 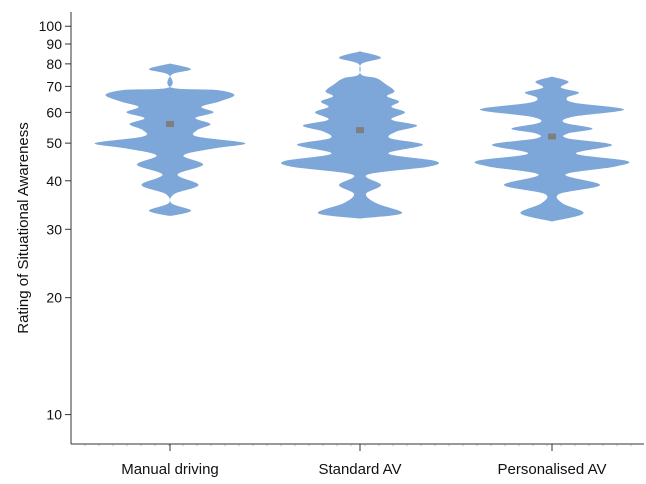 I want to click on mean-marker-manual-driving, so click(x=170, y=124).